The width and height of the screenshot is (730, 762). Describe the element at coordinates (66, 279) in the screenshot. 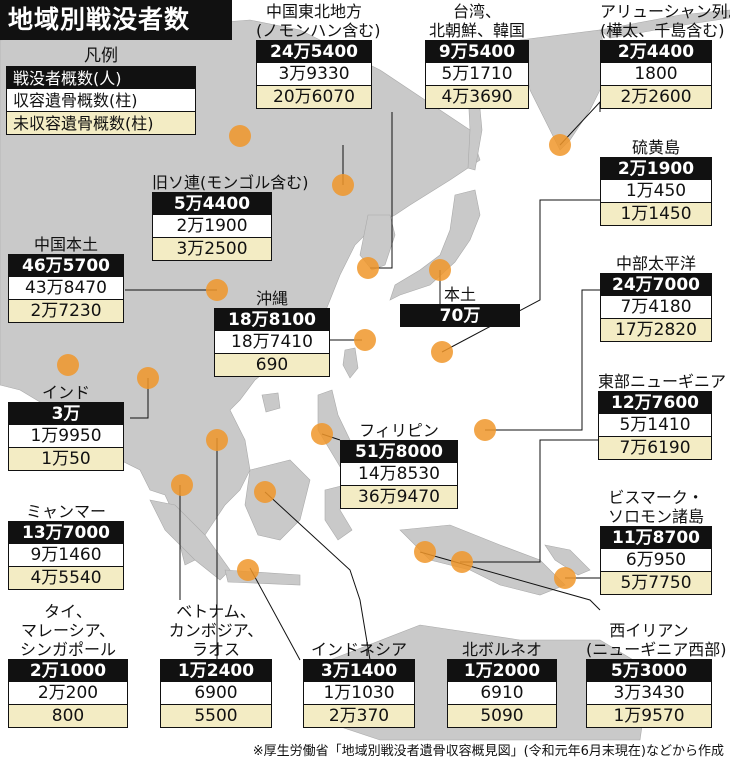

I see `region-china-mainland: 中国本土 46万5700 43万8470 2万7230` at that location.